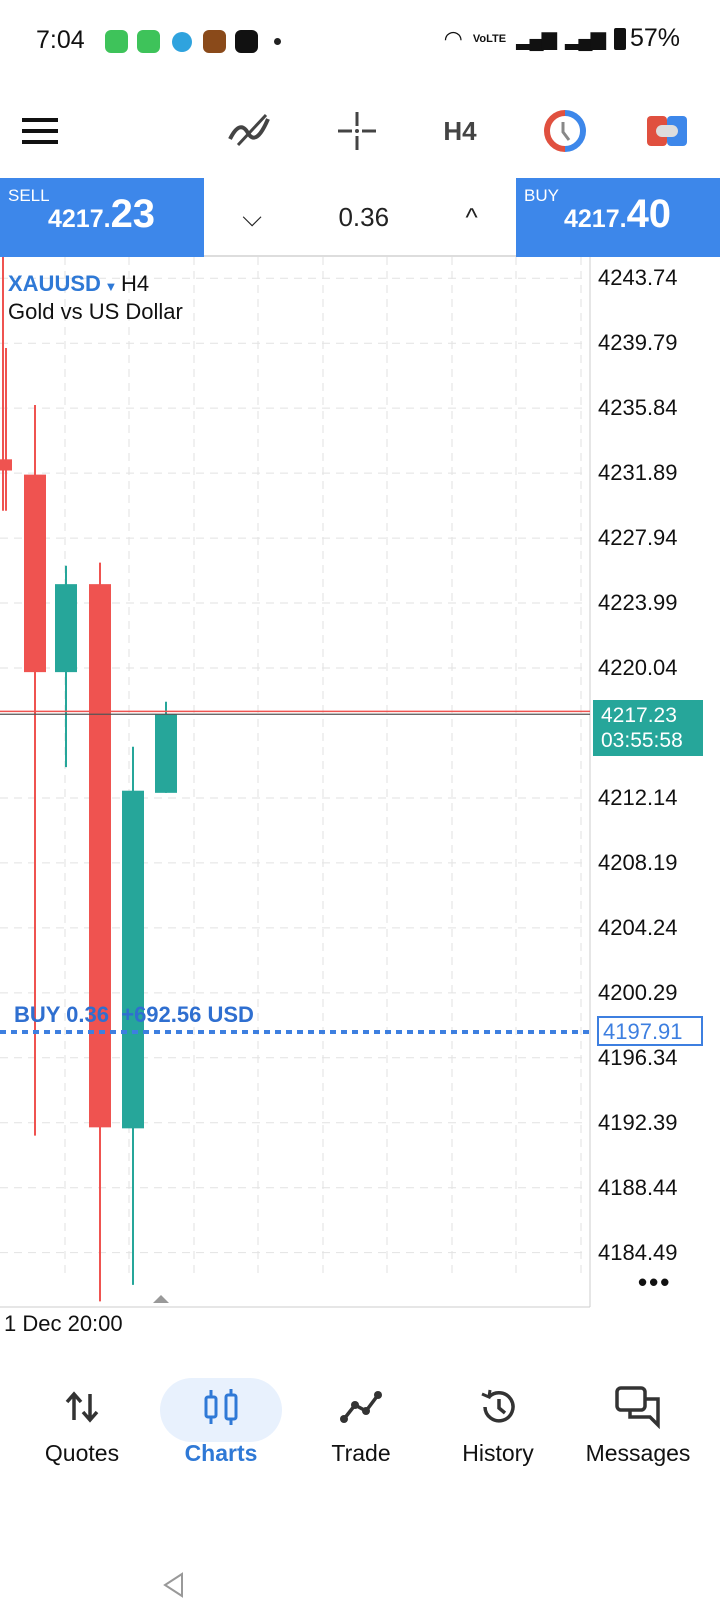 This screenshot has width=720, height=1604. Describe the element at coordinates (133, 214) in the screenshot. I see `sell-price-big: 23` at that location.